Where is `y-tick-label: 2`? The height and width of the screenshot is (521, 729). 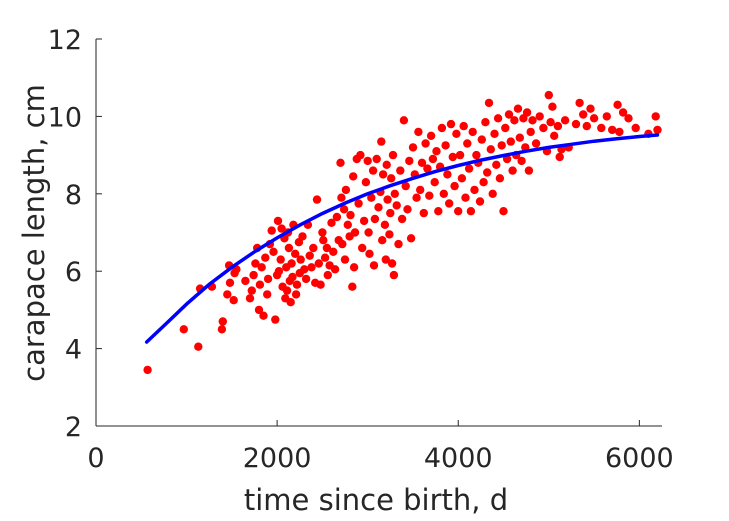
y-tick-label: 2 is located at coordinates (73, 427).